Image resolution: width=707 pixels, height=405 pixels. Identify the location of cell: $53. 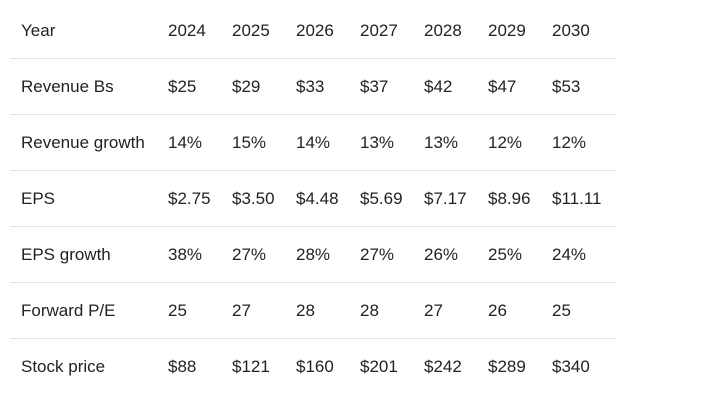
(566, 86).